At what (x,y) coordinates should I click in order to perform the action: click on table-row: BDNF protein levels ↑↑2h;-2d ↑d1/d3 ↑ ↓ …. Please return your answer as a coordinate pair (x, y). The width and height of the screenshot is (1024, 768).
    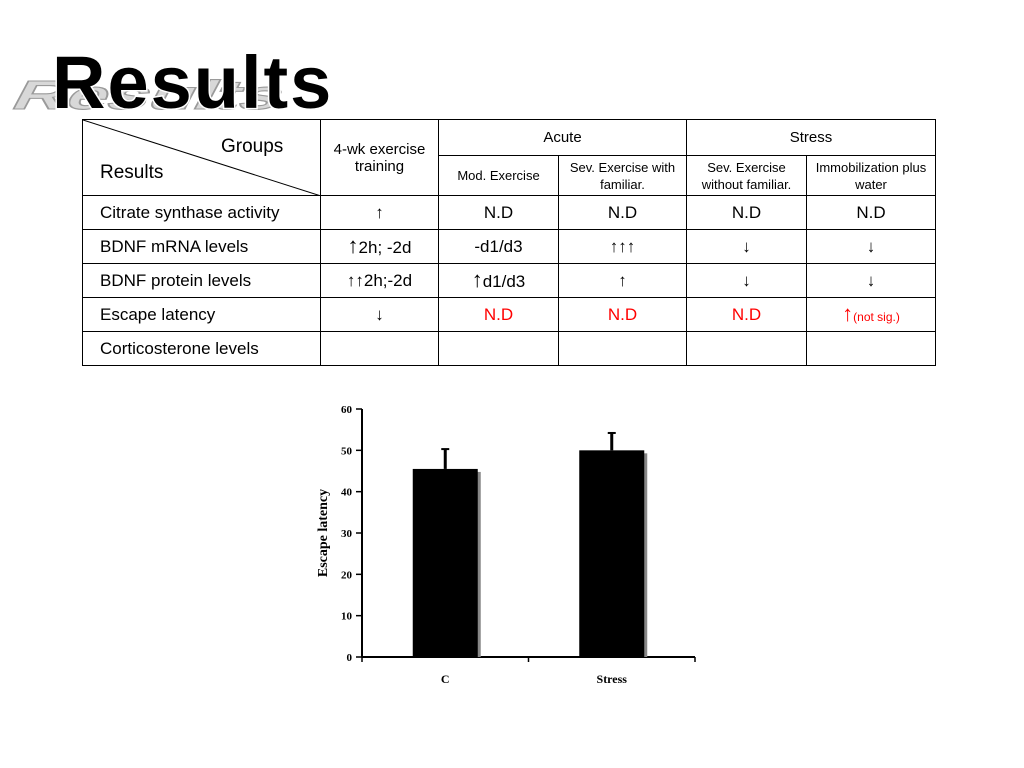
    Looking at the image, I should click on (509, 280).